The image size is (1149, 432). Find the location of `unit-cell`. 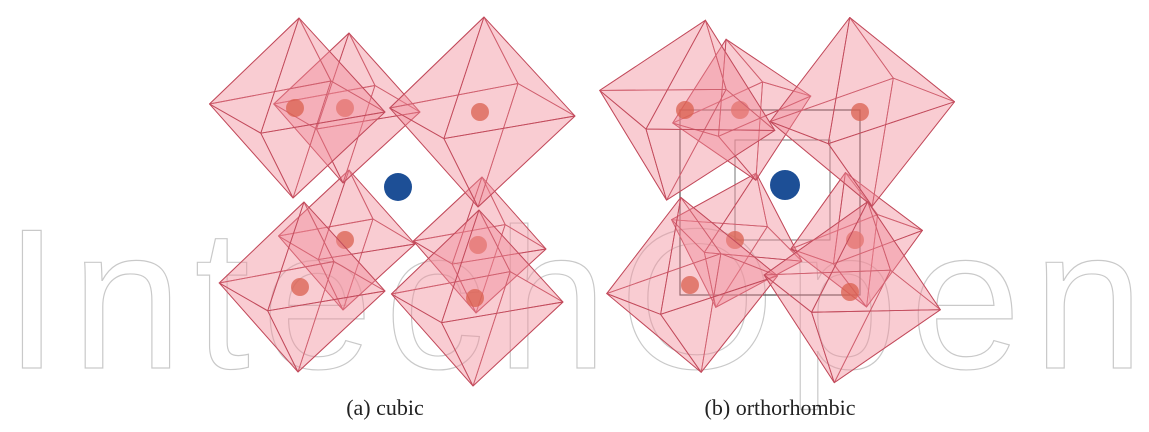

unit-cell is located at coordinates (770, 202).